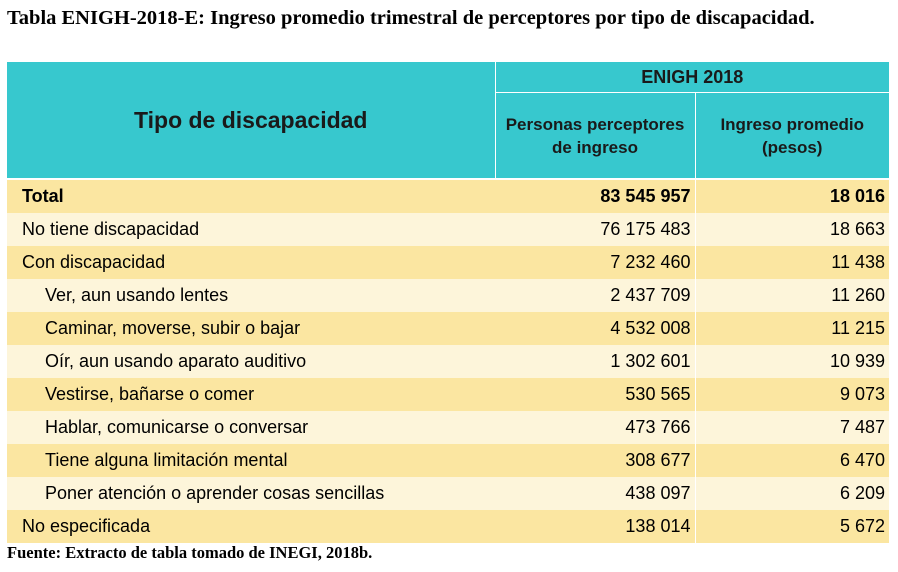 The image size is (898, 572). What do you see at coordinates (595, 394) in the screenshot?
I see `row-personas: 530 565` at bounding box center [595, 394].